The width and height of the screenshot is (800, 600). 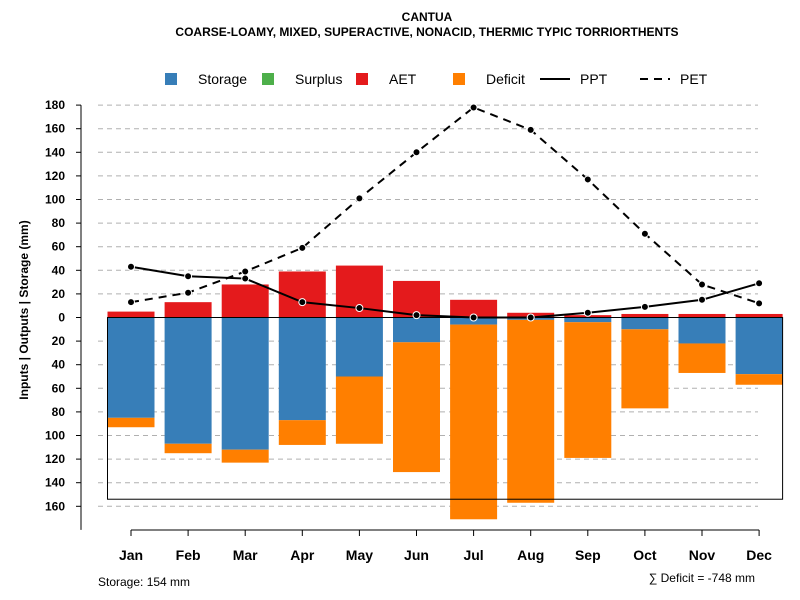 What do you see at coordinates (222, 79) in the screenshot?
I see `legend-label: Storage` at bounding box center [222, 79].